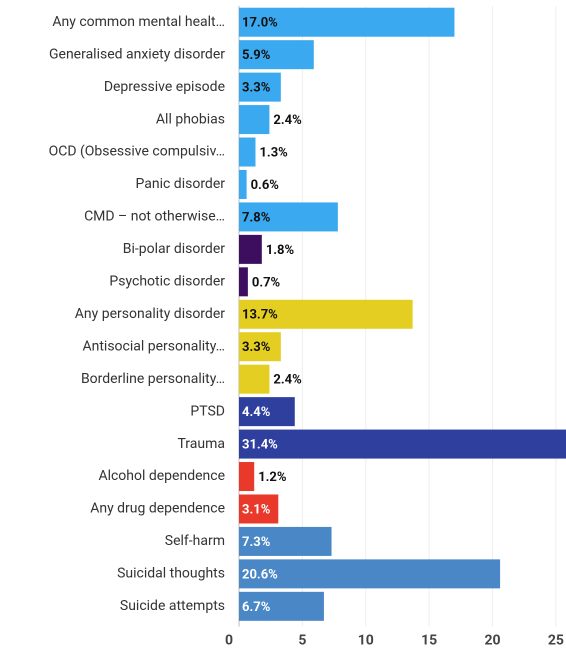  I want to click on value-label: 1.8%, so click(280, 250).